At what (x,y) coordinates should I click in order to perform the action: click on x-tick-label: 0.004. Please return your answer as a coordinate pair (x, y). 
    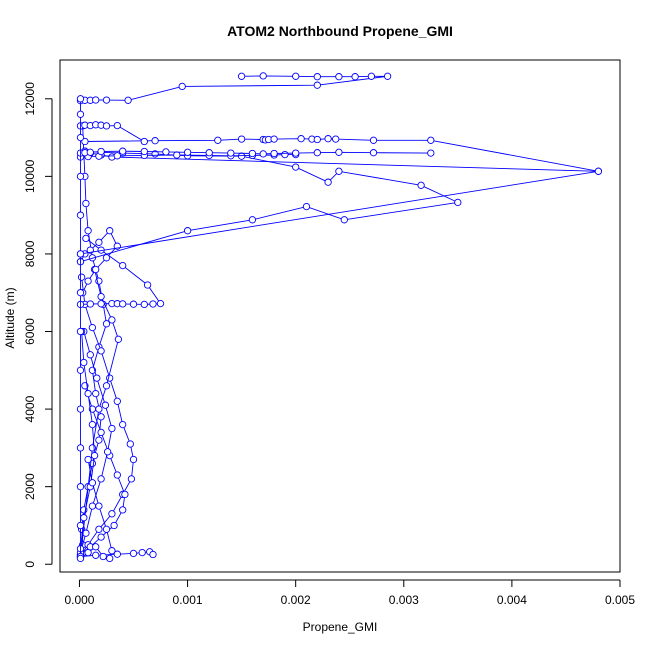
    Looking at the image, I should click on (512, 600).